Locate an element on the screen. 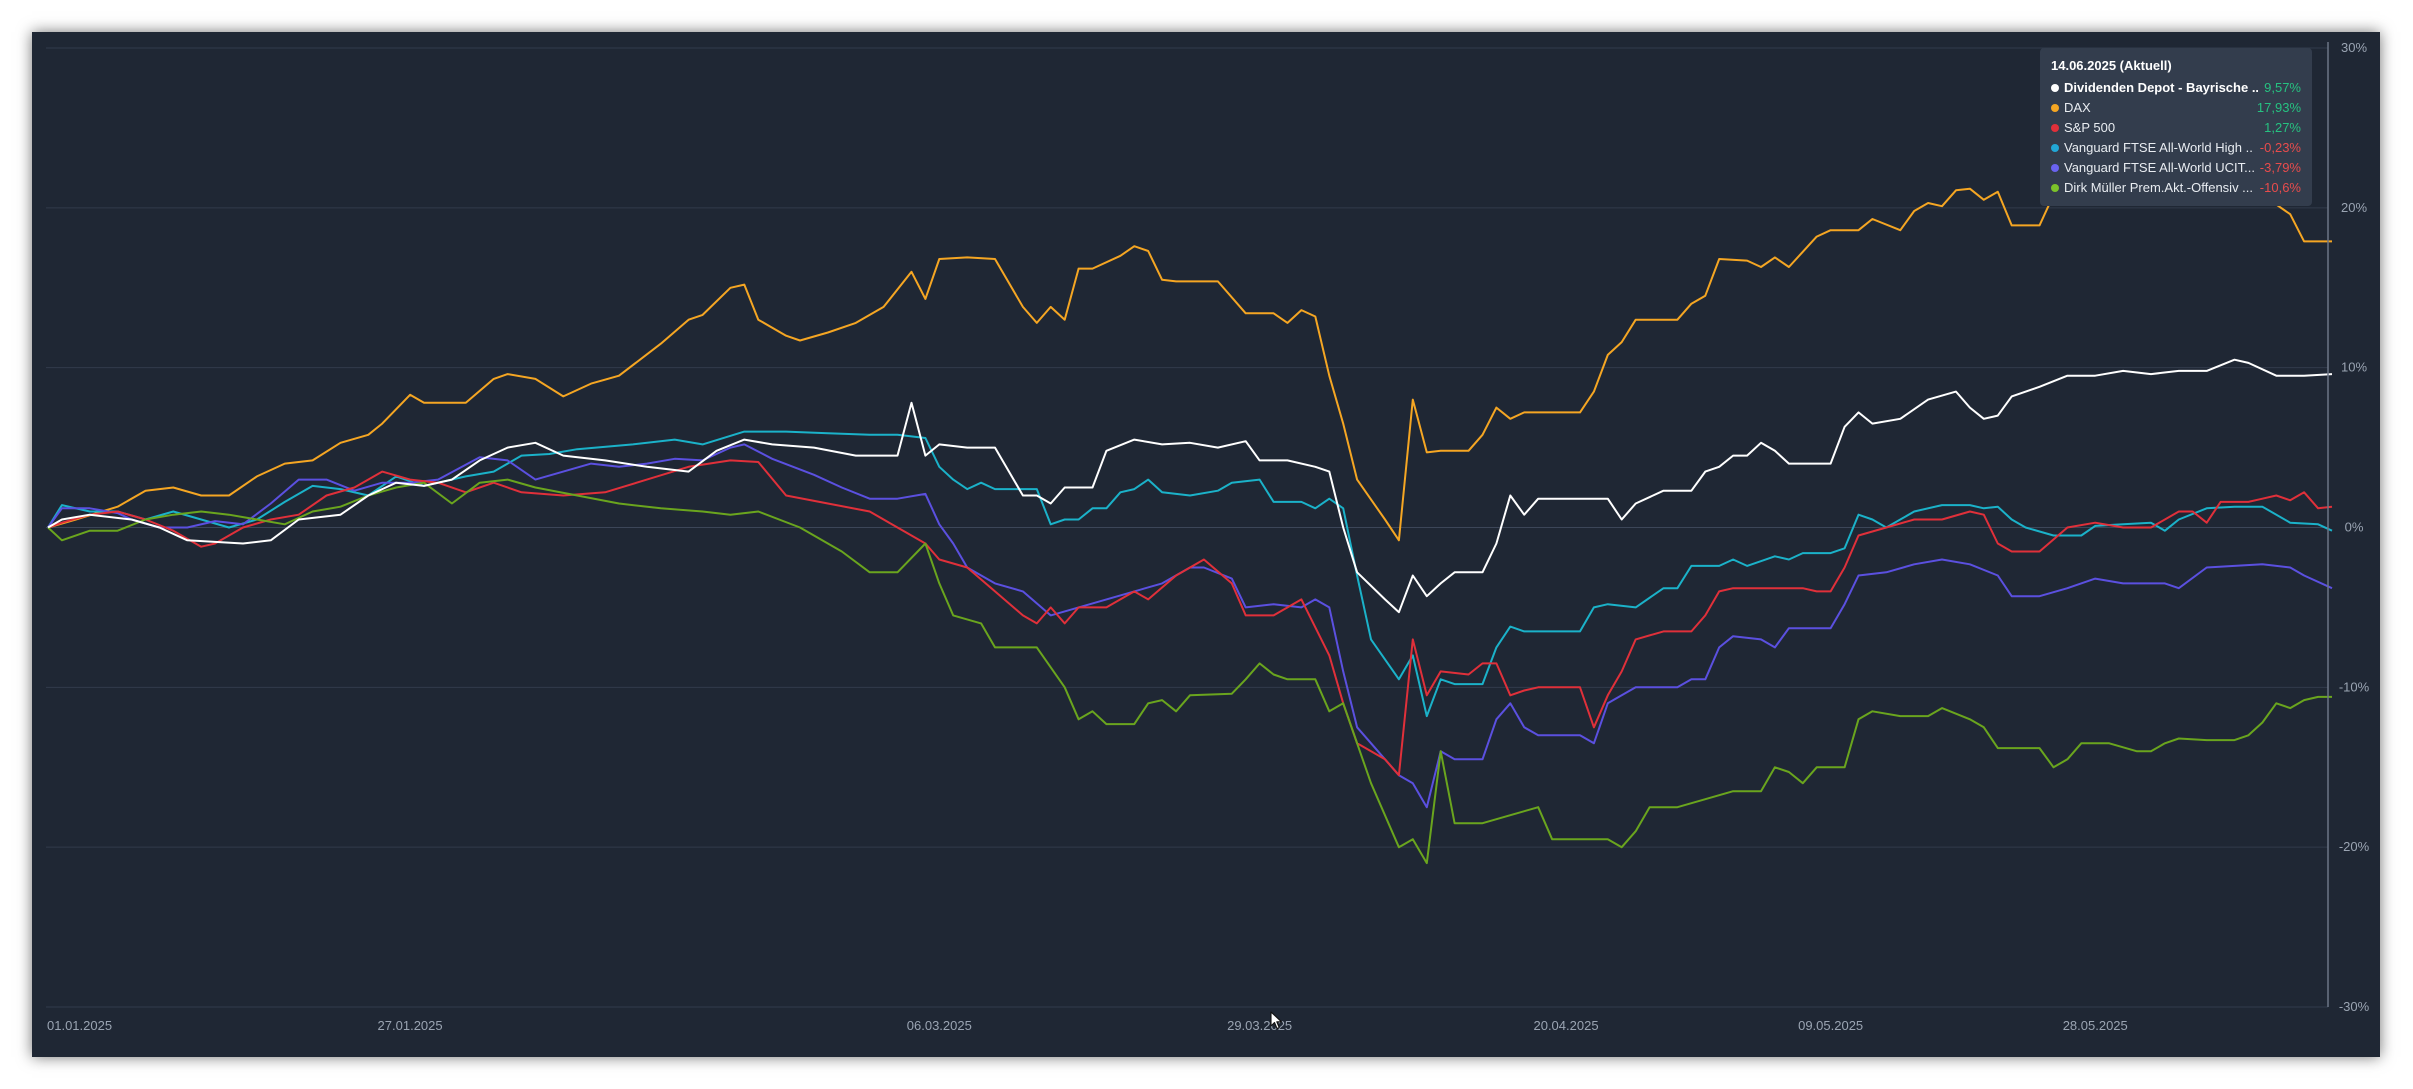  y-axis-tick-labels: 30% 20% 10% 0% -10% -20% -30% is located at coordinates (2354, 527).